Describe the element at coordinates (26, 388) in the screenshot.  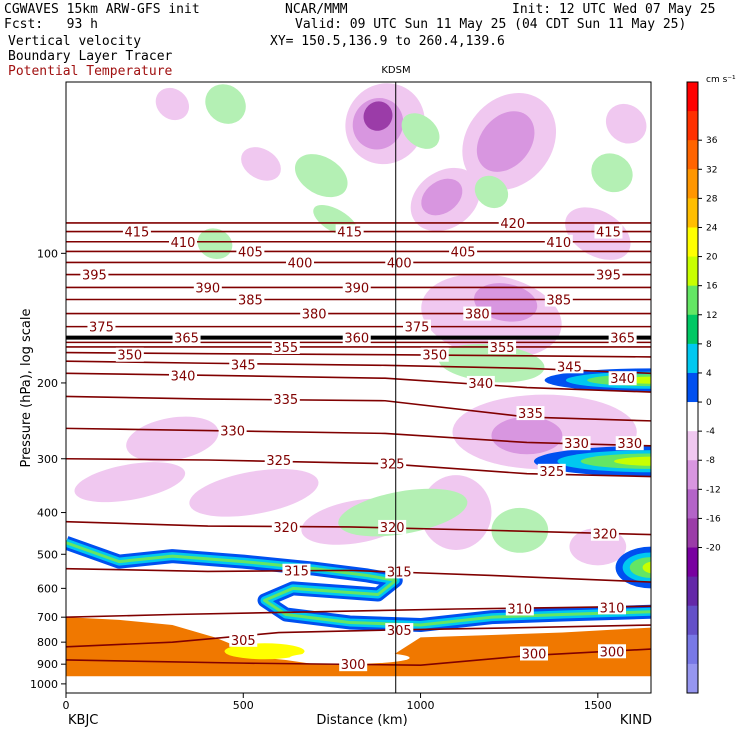
I see `y-axis-label: Pressure (hPa), log scale` at that location.